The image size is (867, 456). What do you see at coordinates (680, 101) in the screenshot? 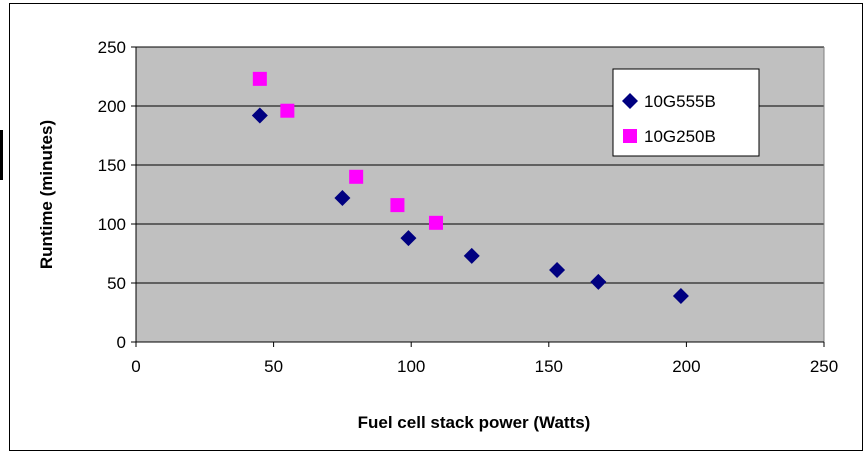
I see `legend-label-10G555B: 10G555B` at bounding box center [680, 101].